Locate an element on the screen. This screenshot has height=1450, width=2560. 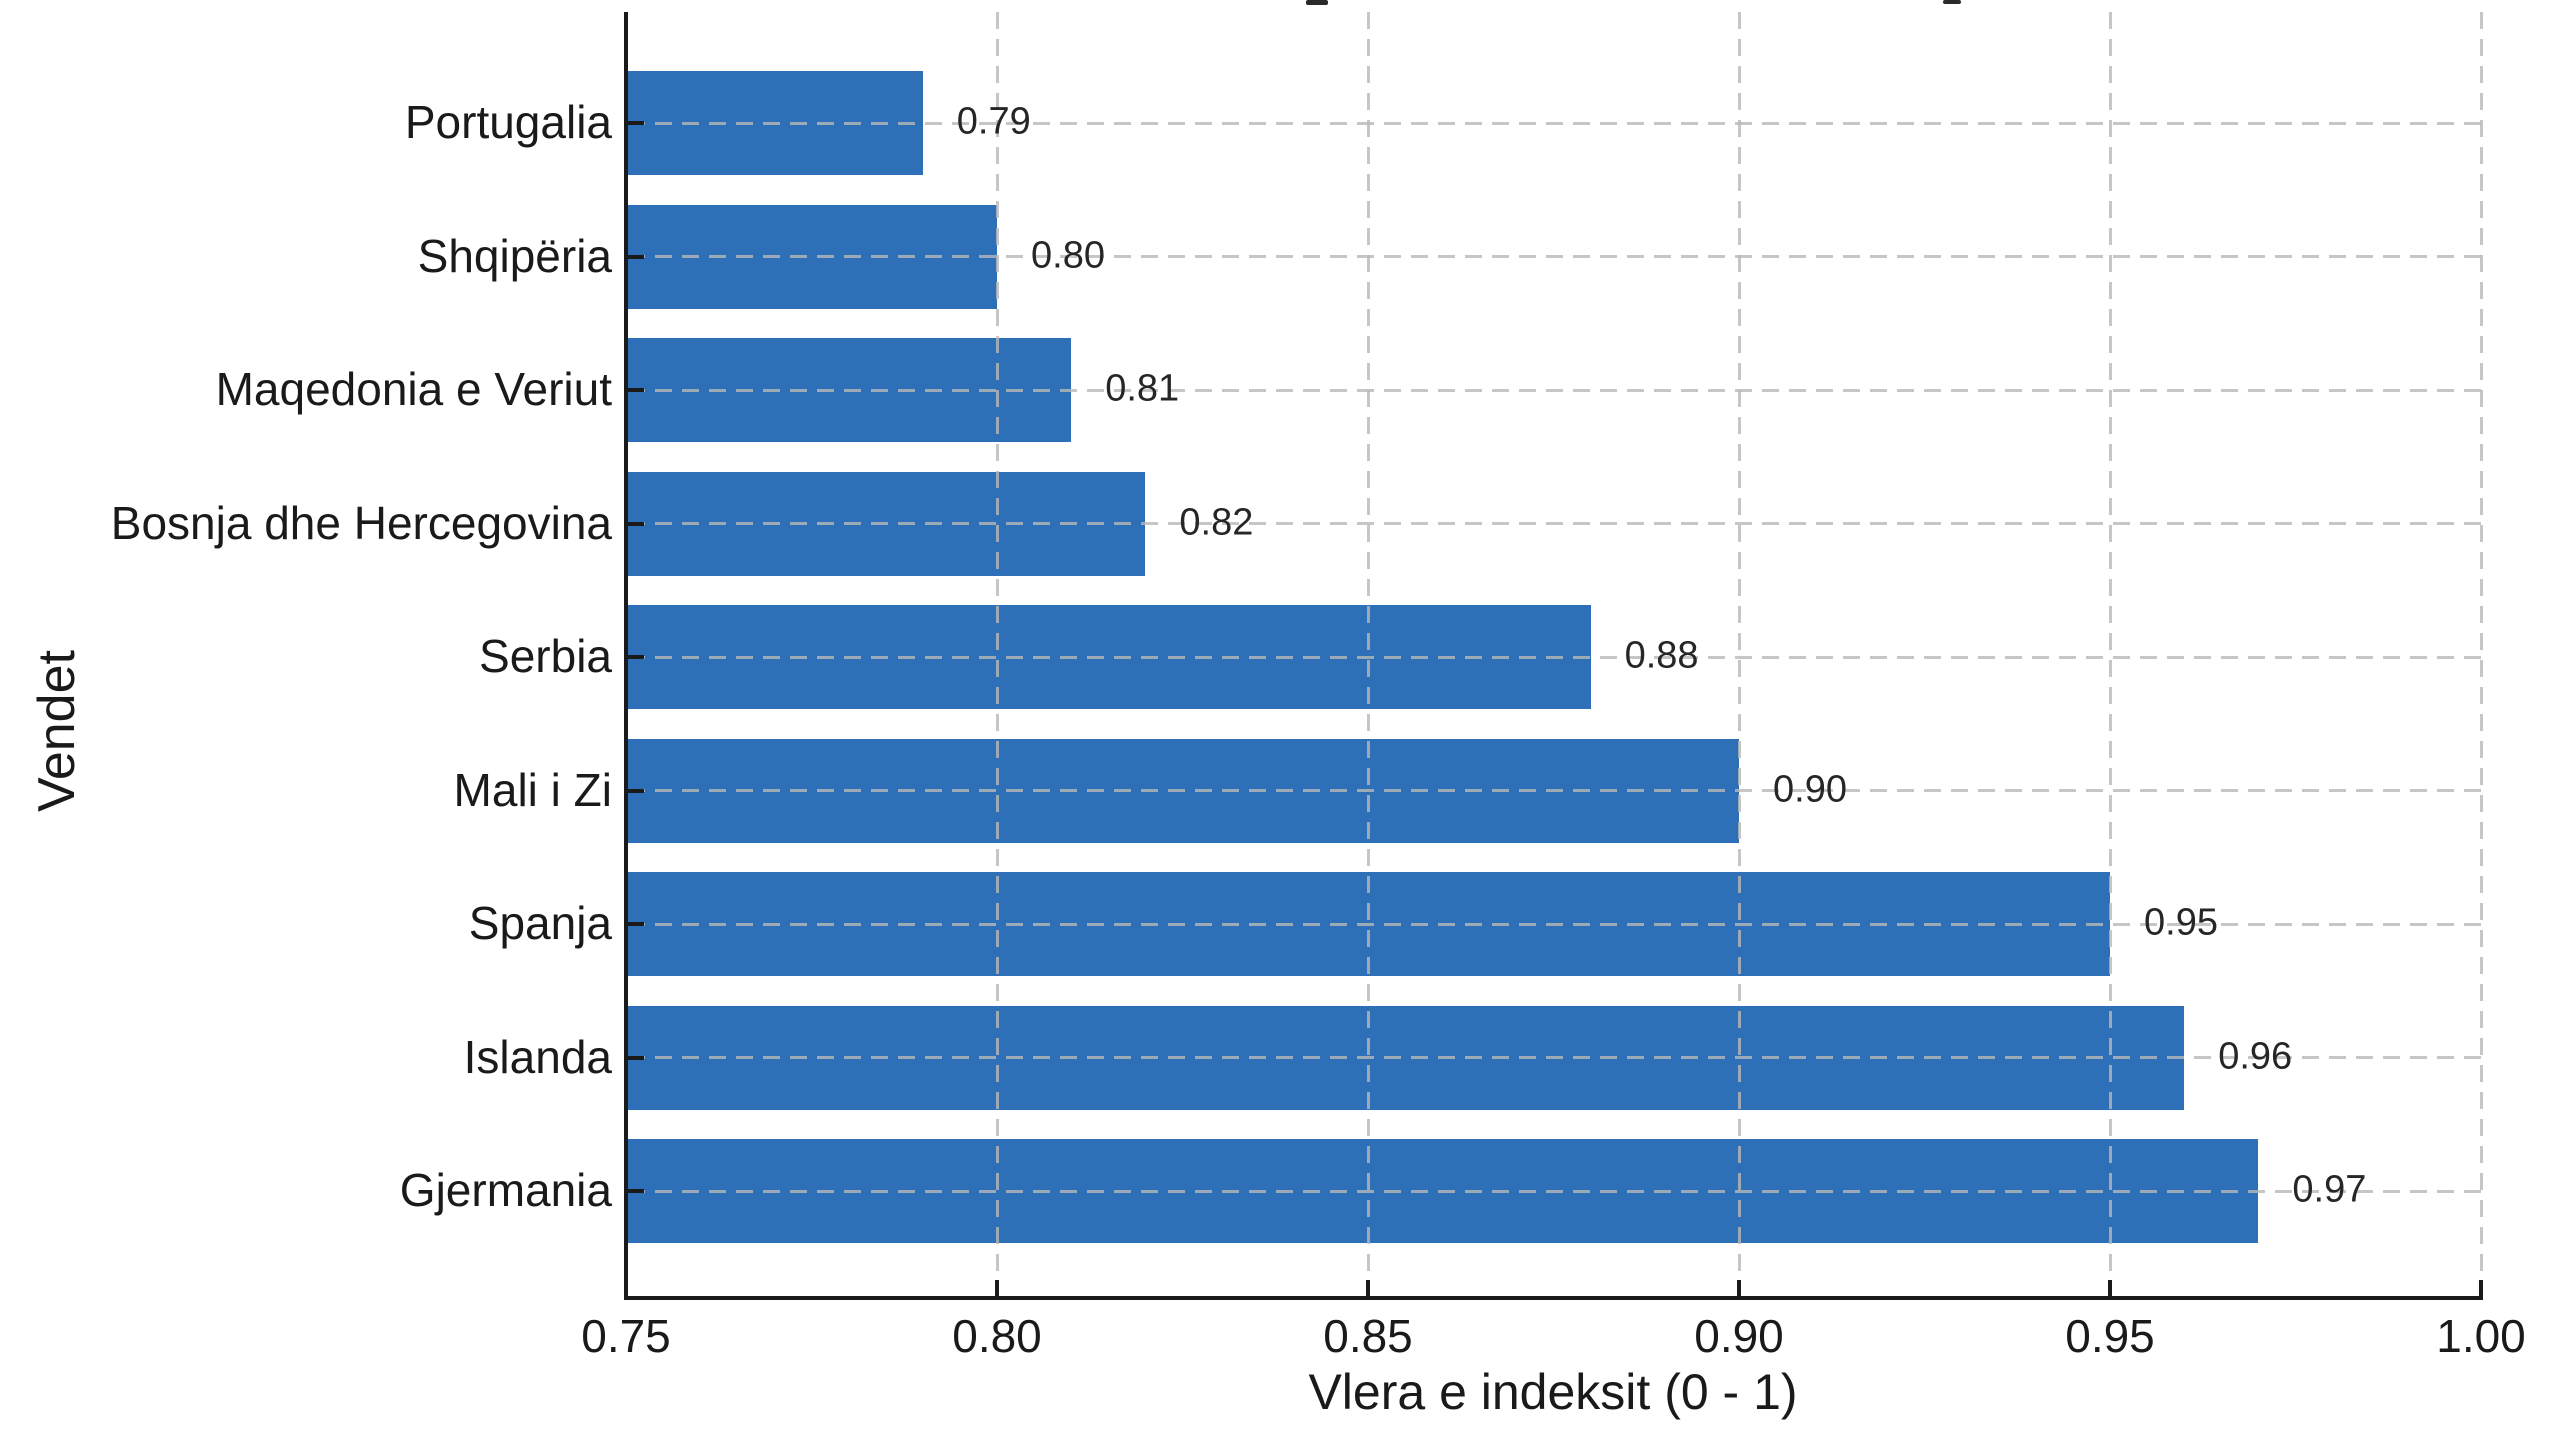
value-label: 0.81 is located at coordinates (1142, 388).